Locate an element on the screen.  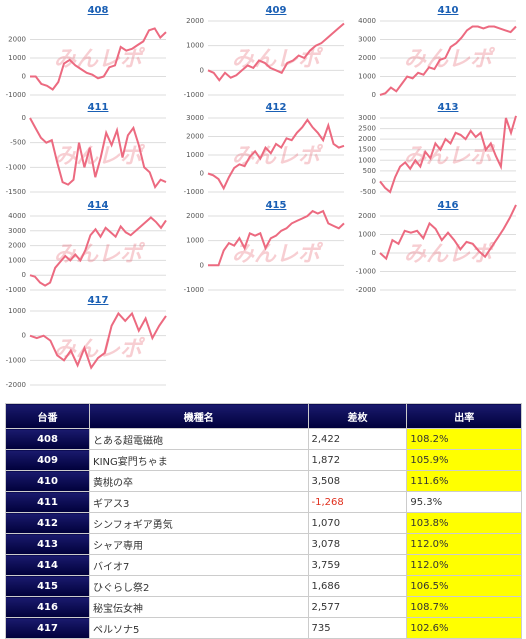
machine-name: シンフォギア勇気 is located at coordinates (199, 523).